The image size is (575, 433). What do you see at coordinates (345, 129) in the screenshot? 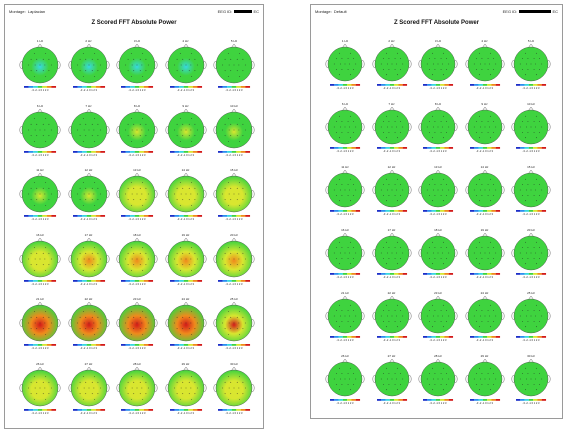
I see `topo-map-6hz: 6 Hz -3 -2 -1 0 1 2 3` at bounding box center [345, 129].